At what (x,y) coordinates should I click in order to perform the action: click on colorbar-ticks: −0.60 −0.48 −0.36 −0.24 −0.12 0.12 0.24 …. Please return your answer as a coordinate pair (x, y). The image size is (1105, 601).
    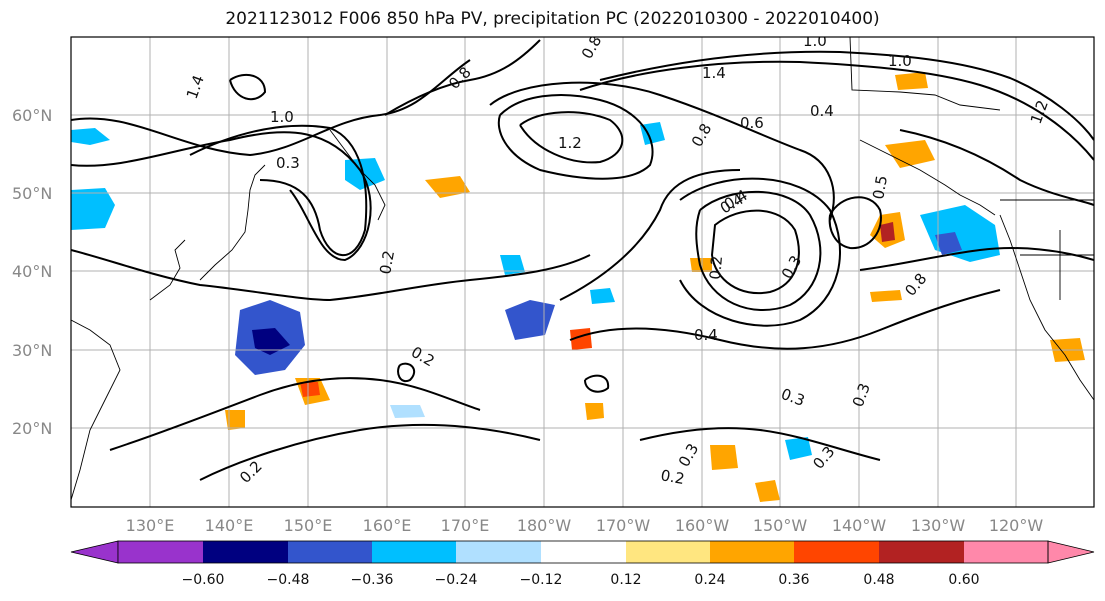
    Looking at the image, I should click on (581, 580).